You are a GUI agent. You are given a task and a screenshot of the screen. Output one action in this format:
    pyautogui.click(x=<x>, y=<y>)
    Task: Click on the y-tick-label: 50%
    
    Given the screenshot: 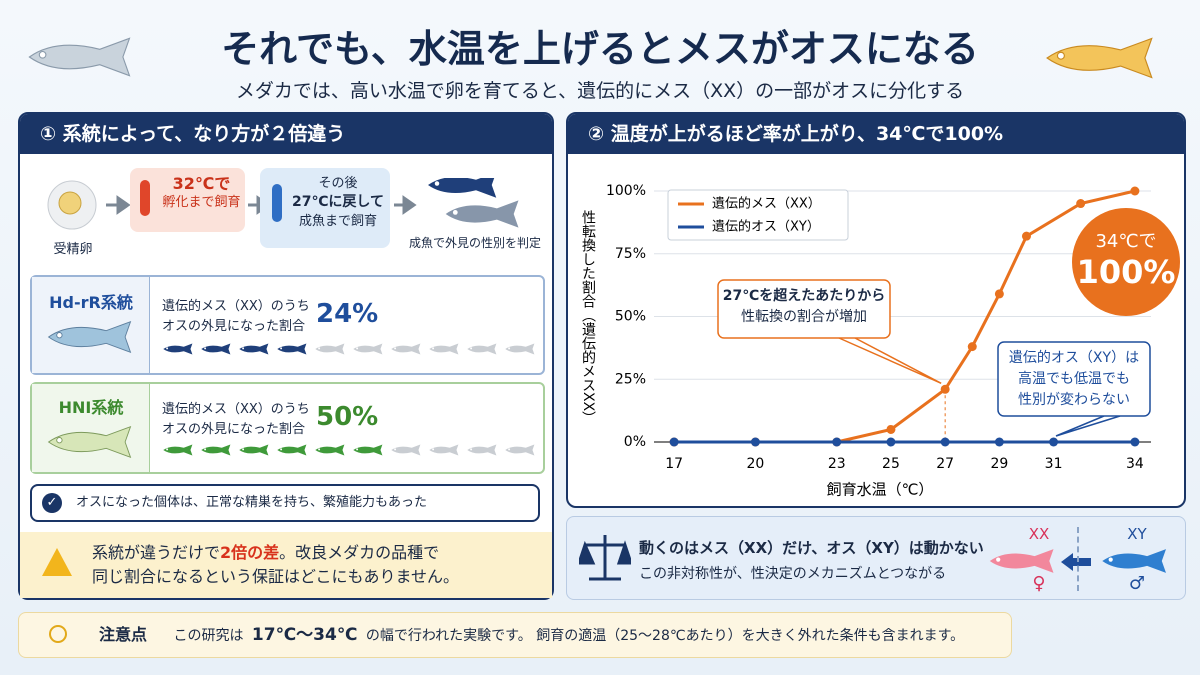 What is the action you would take?
    pyautogui.click(x=630, y=317)
    